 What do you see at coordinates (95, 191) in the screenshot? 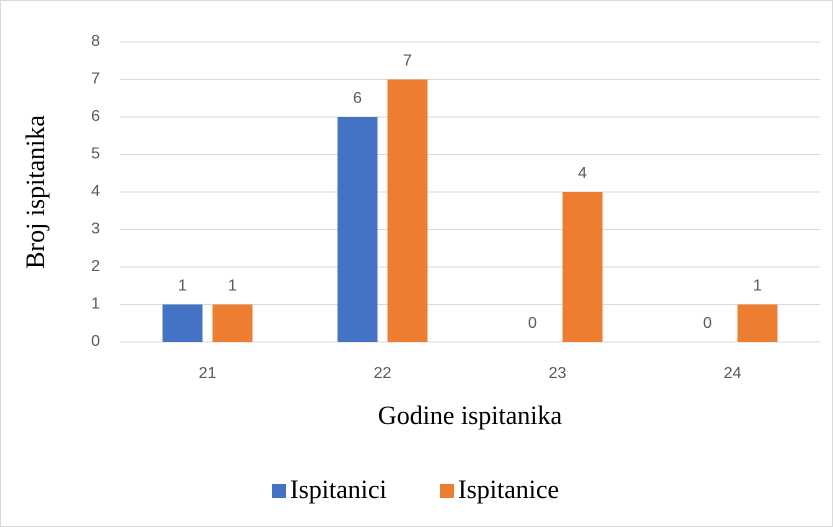
I see `y-tick-label: 4` at bounding box center [95, 191].